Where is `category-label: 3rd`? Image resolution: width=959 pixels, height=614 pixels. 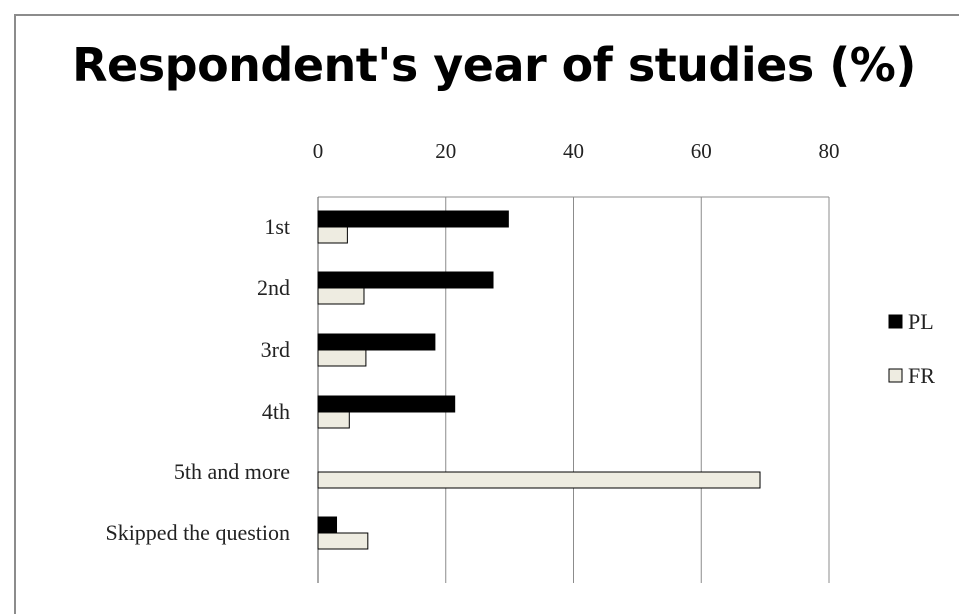 category-label: 3rd is located at coordinates (275, 349).